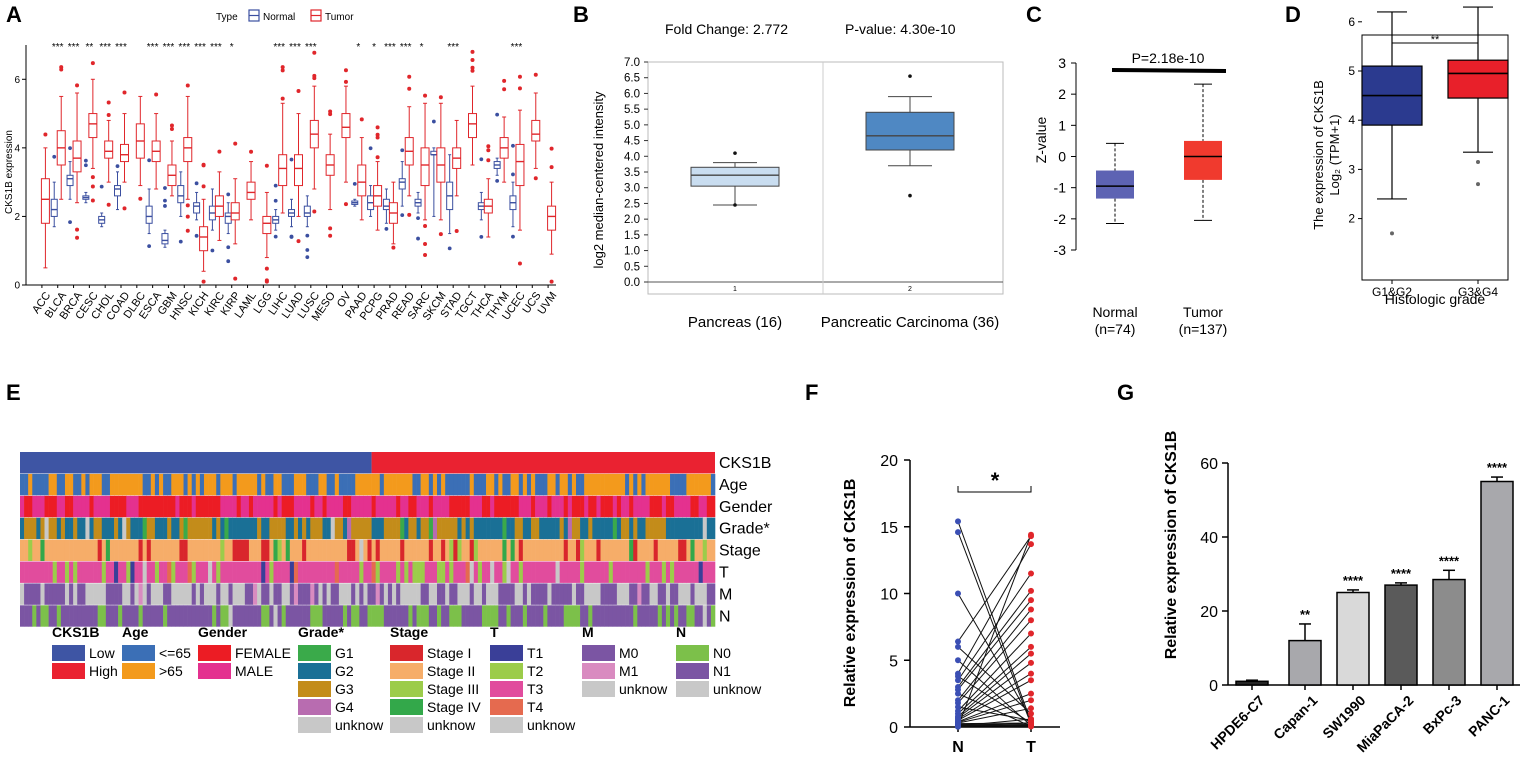 The image size is (1535, 768). What do you see at coordinates (1353, 638) in the screenshot?
I see `panel-g-bar-SW1990` at bounding box center [1353, 638].